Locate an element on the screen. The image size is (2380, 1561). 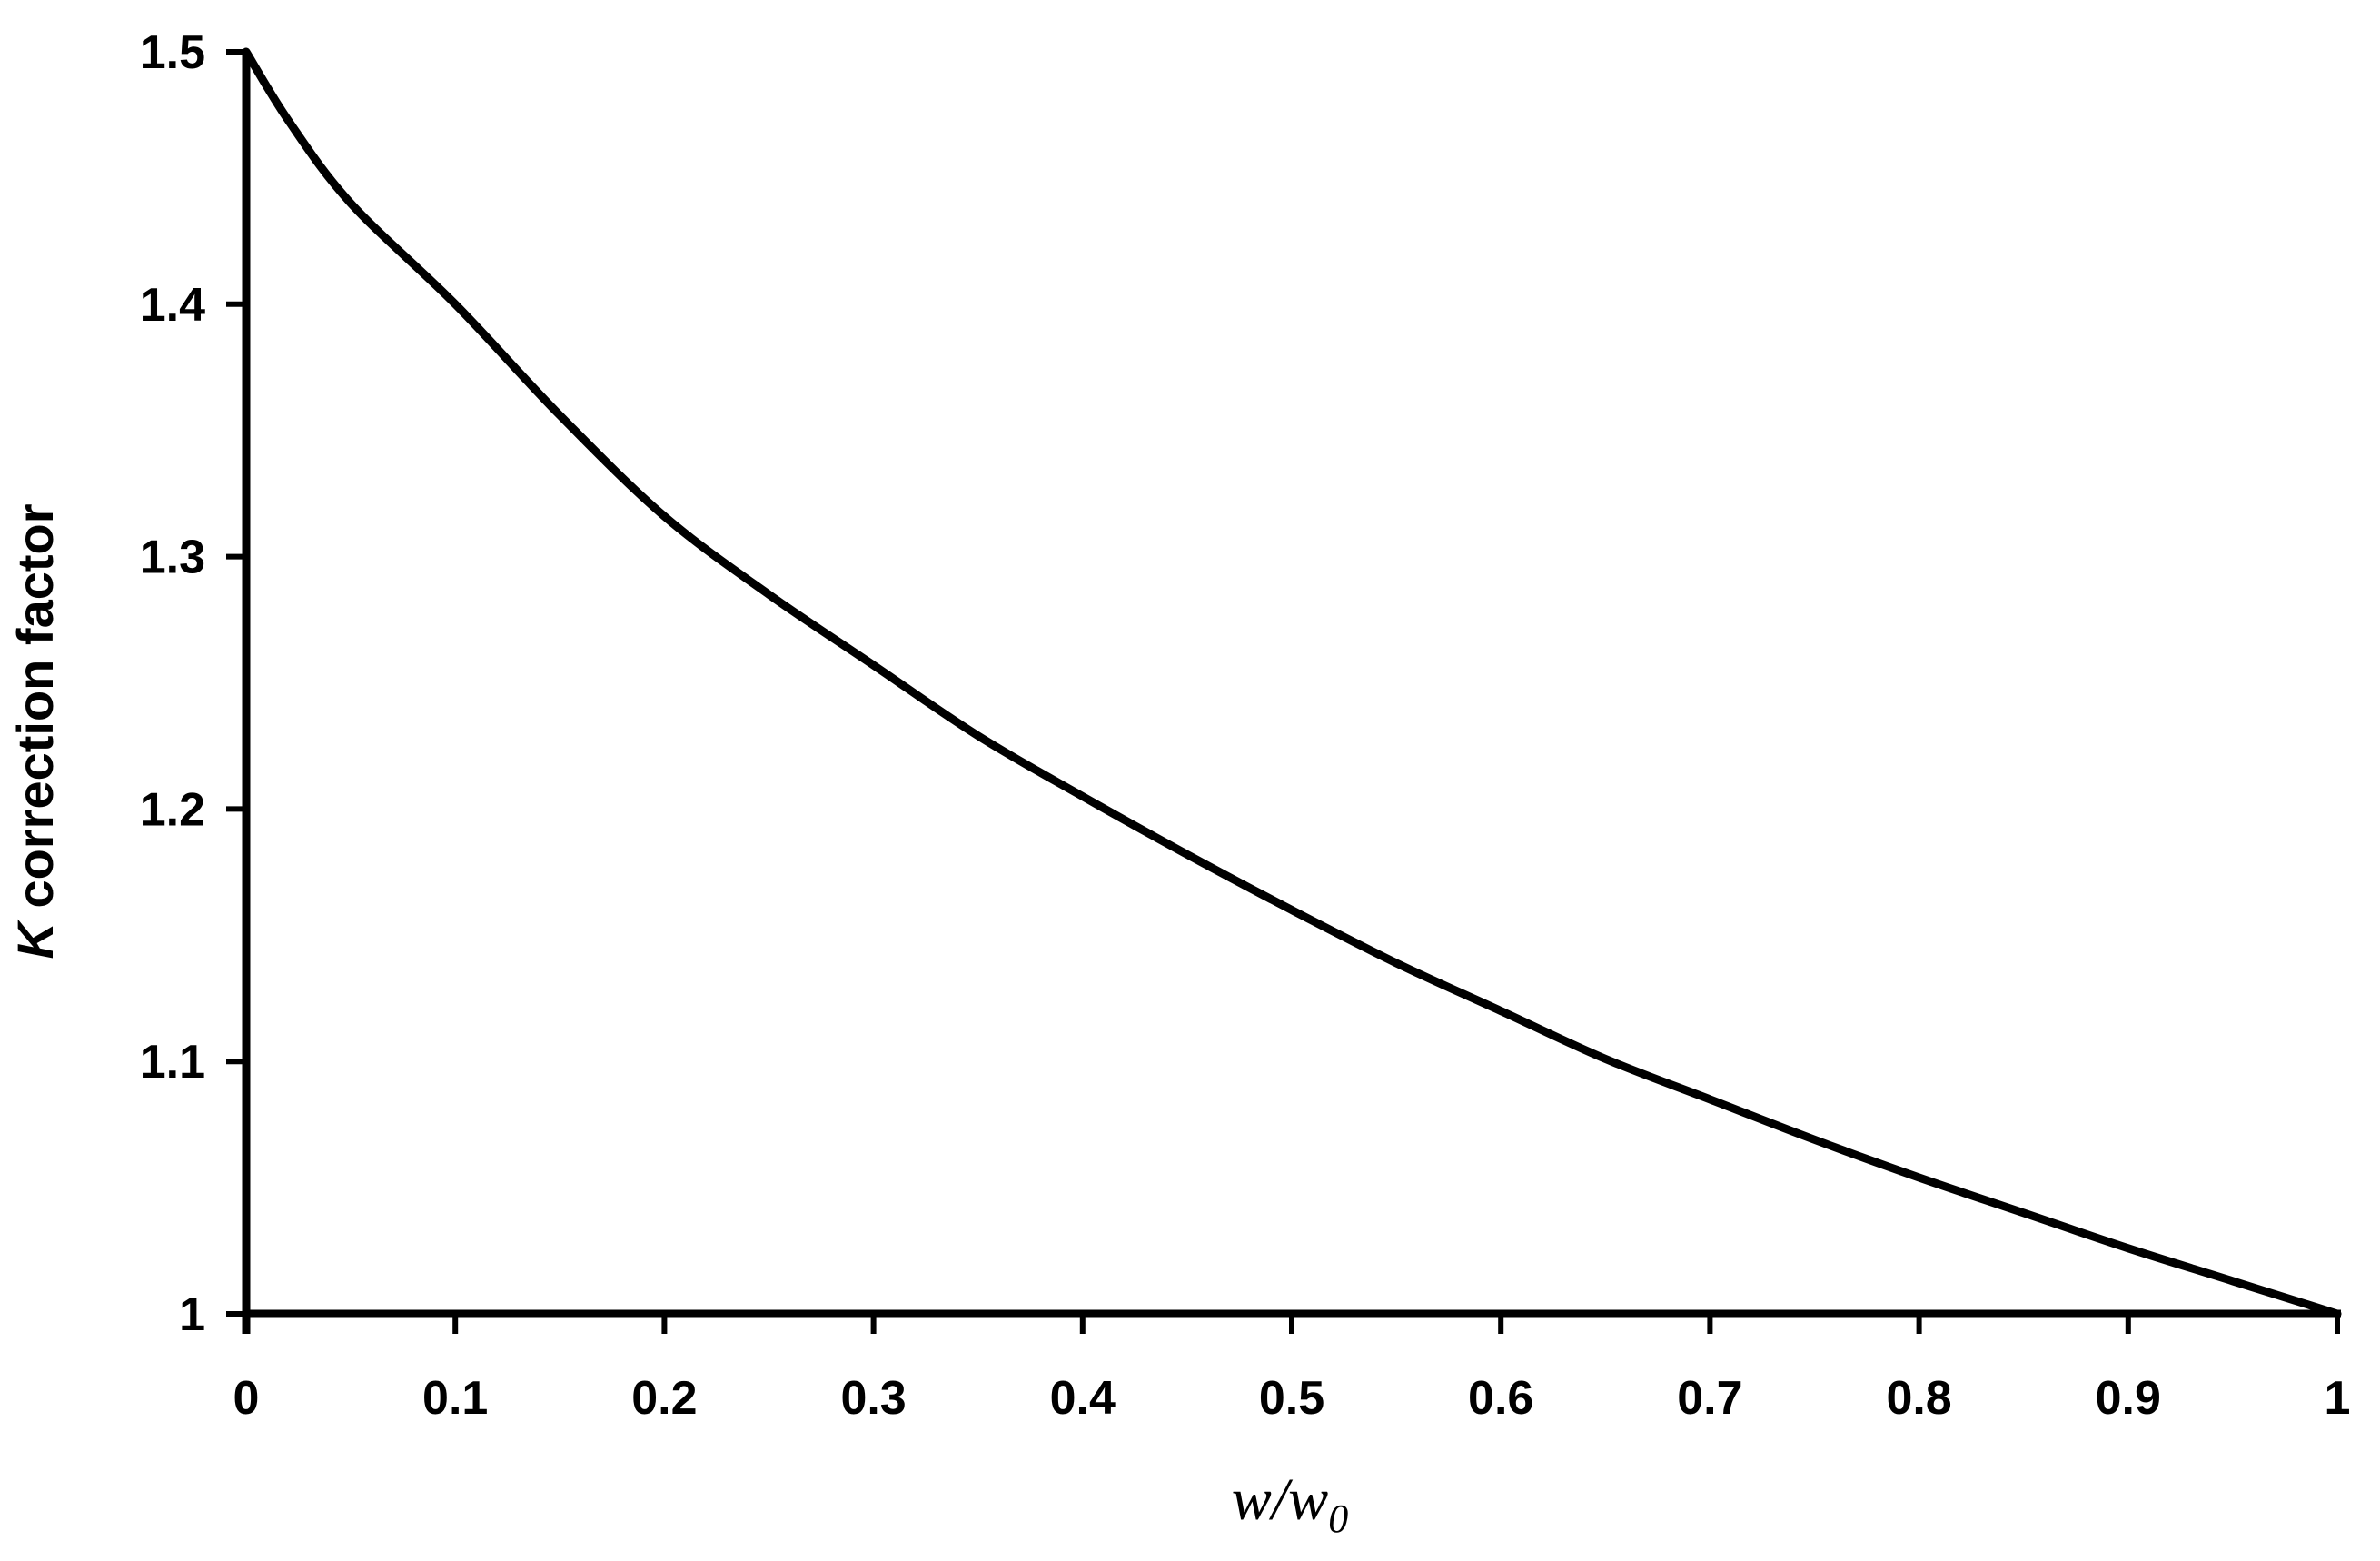
x-tick-label: 0.3 is located at coordinates (873, 1398).